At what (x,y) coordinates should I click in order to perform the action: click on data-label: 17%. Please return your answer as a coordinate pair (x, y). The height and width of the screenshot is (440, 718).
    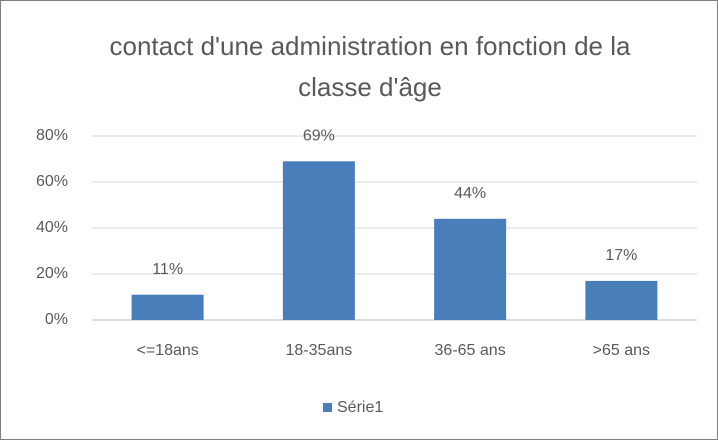
    Looking at the image, I should click on (621, 255).